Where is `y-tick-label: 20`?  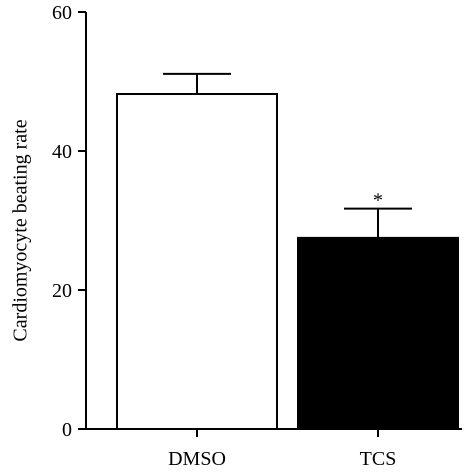
y-tick-label: 20 is located at coordinates (62, 291).